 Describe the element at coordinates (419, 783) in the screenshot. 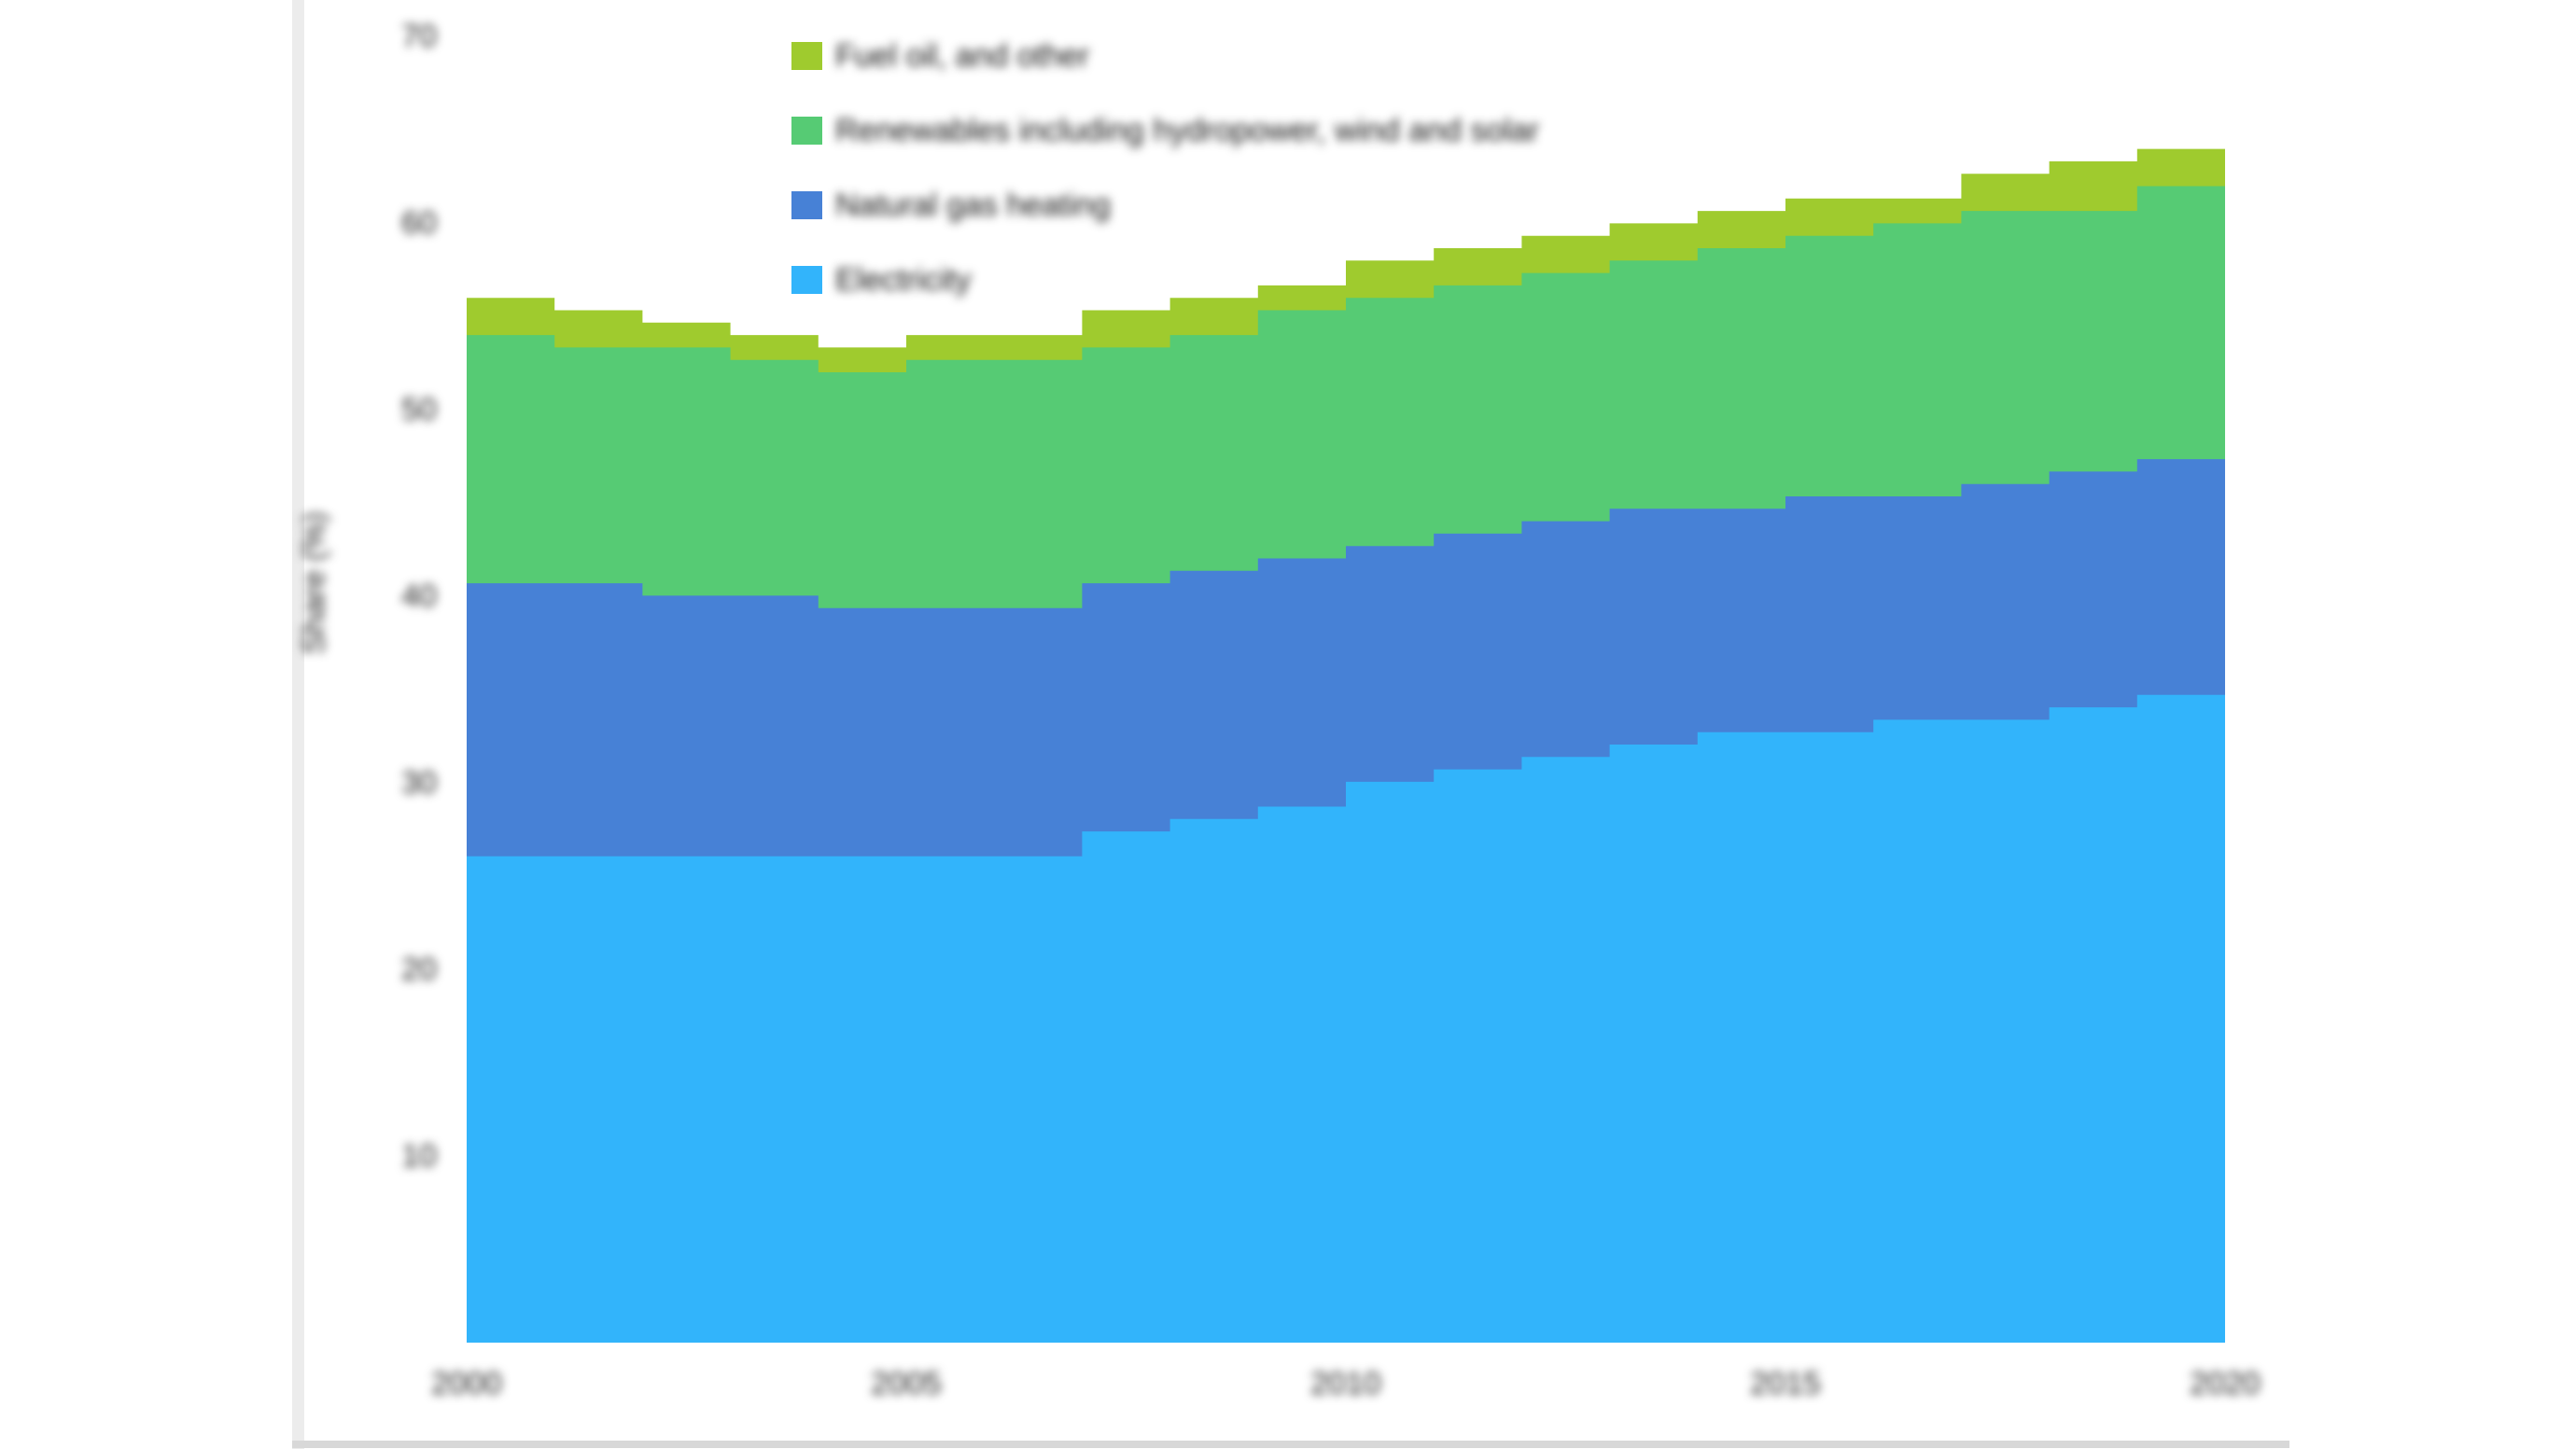

I see `y-tick-label: 30` at that location.